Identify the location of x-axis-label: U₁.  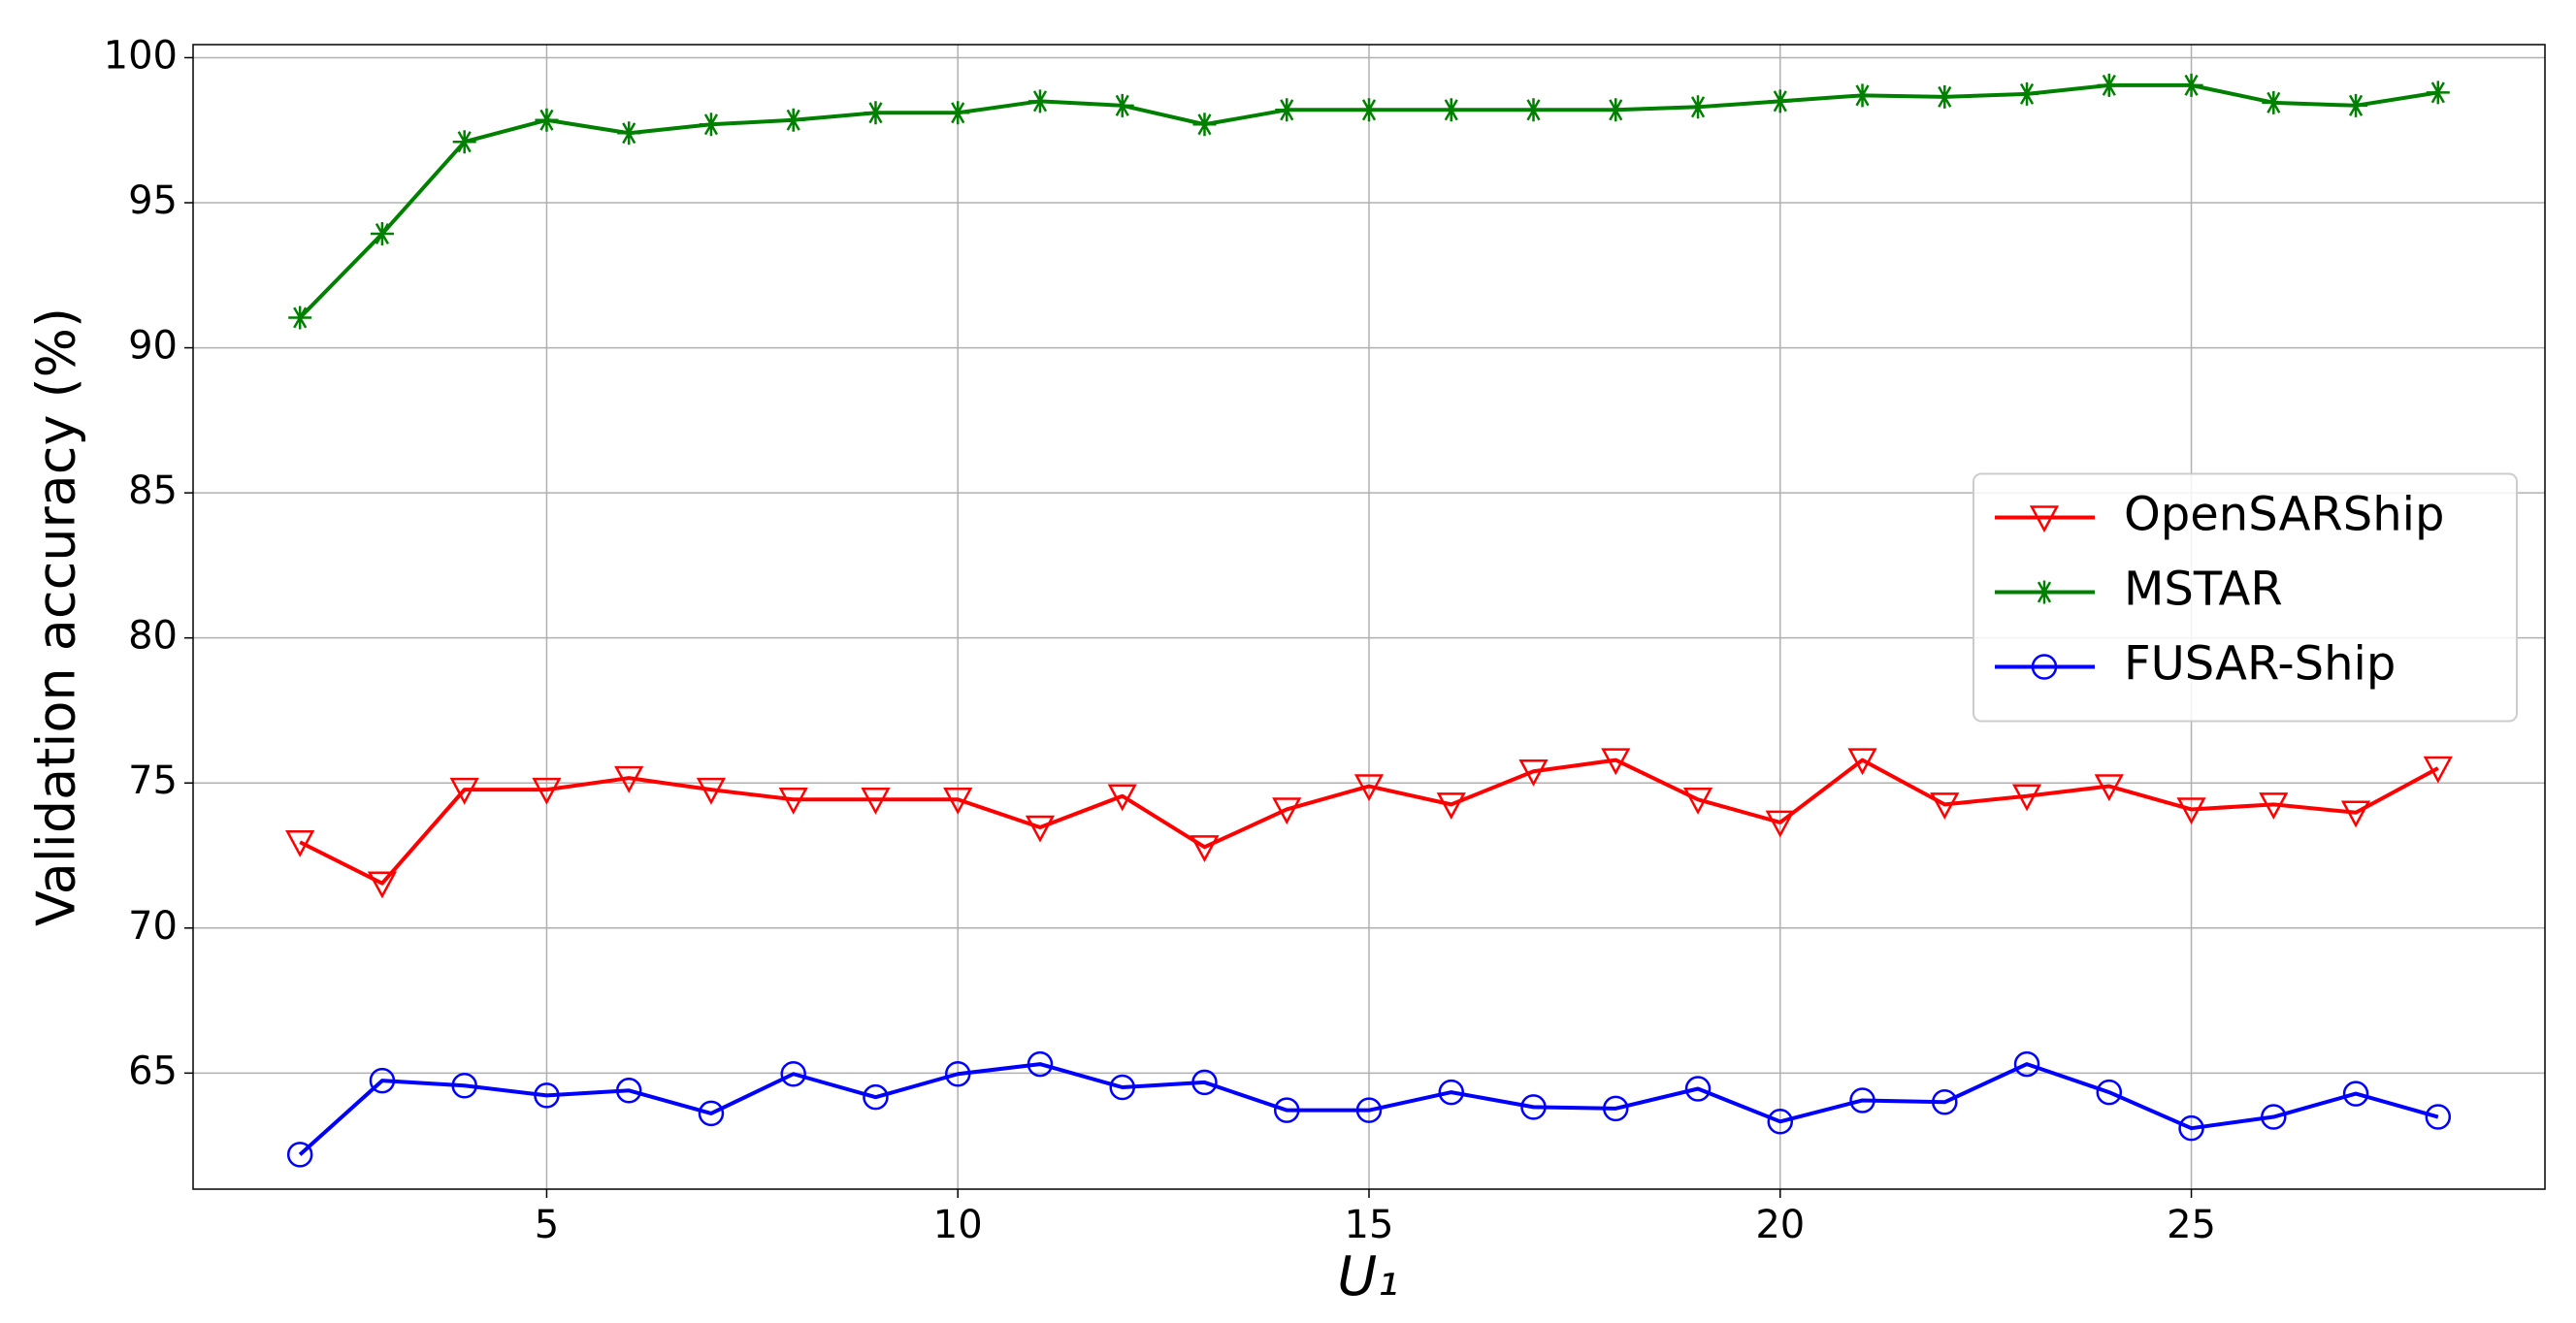
(1368, 1276).